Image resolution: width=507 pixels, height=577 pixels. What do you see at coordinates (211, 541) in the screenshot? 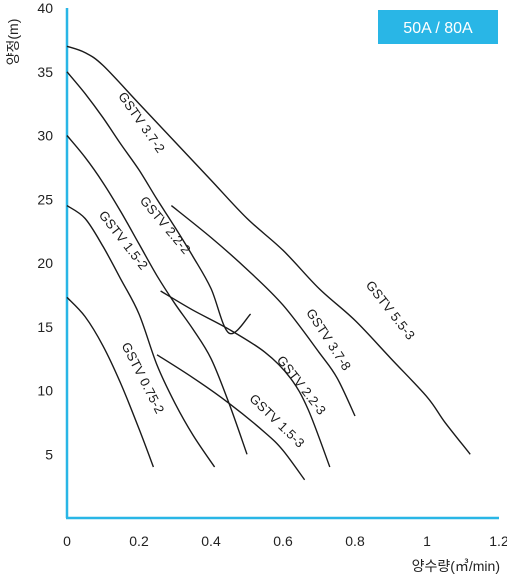
I see `x-tick-label: 0.4` at bounding box center [211, 541].